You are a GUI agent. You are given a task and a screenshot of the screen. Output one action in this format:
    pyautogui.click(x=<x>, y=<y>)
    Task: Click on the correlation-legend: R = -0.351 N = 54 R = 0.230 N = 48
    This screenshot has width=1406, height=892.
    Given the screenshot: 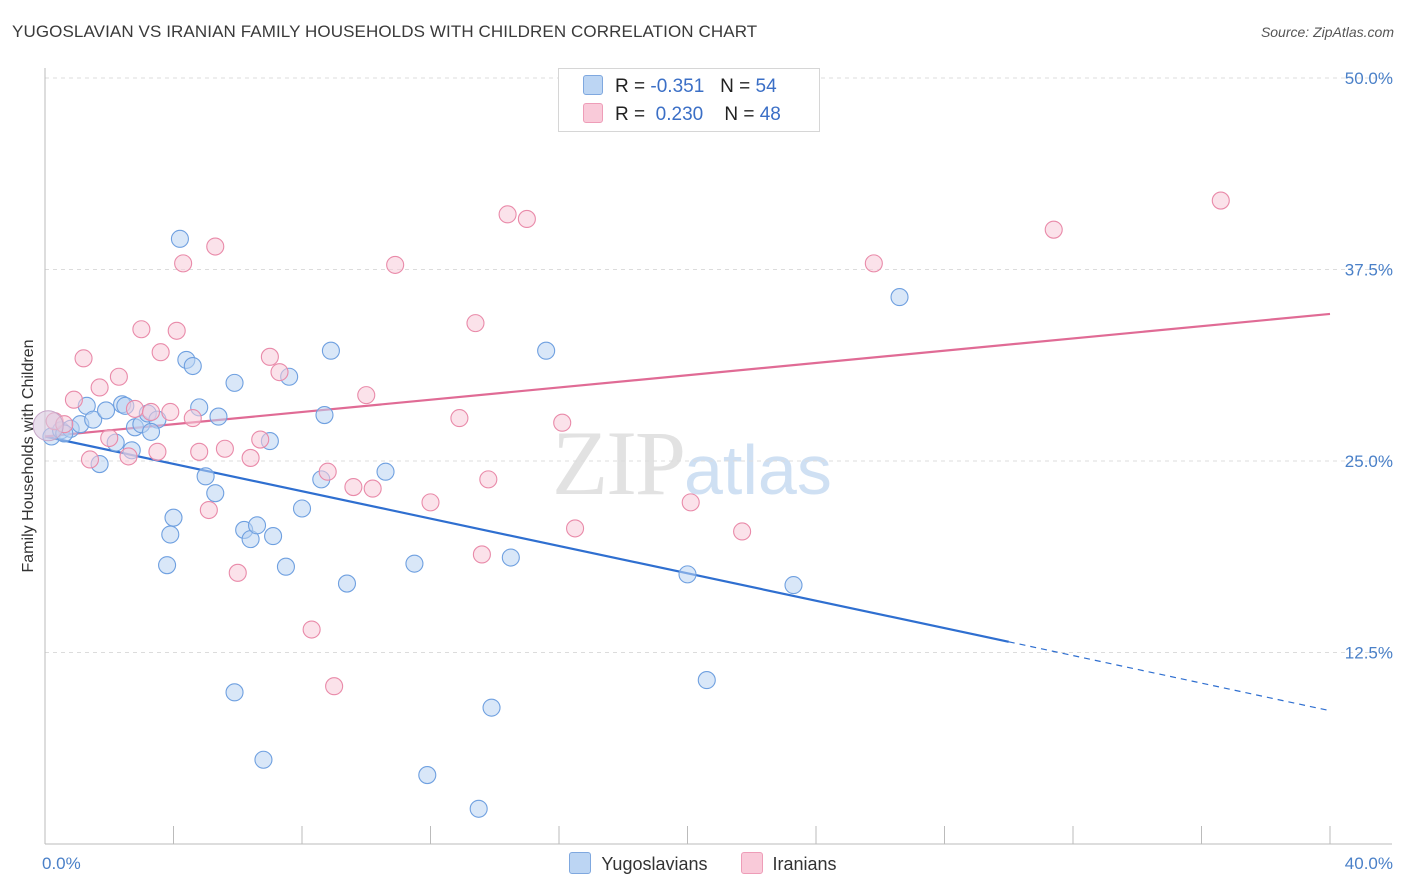 What is the action you would take?
    pyautogui.click(x=689, y=100)
    